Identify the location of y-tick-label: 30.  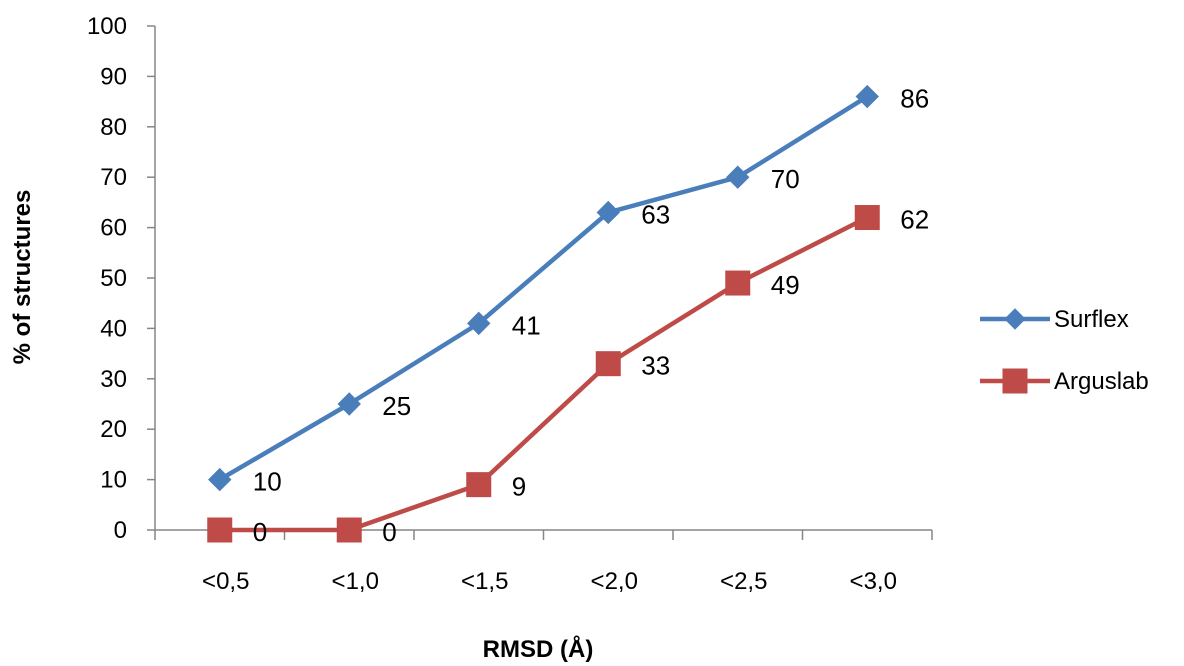
(113, 379).